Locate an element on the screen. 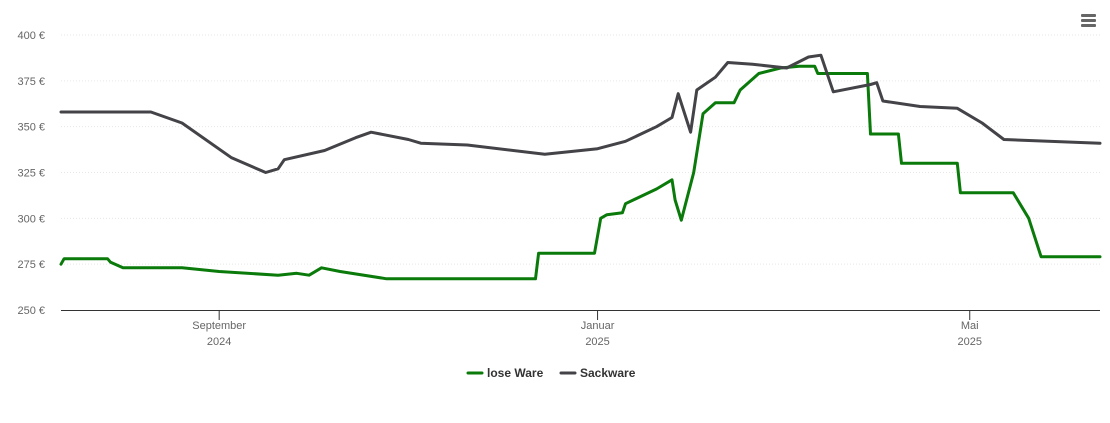 The image size is (1110, 423). y-tick-label: 325 € is located at coordinates (31, 174).